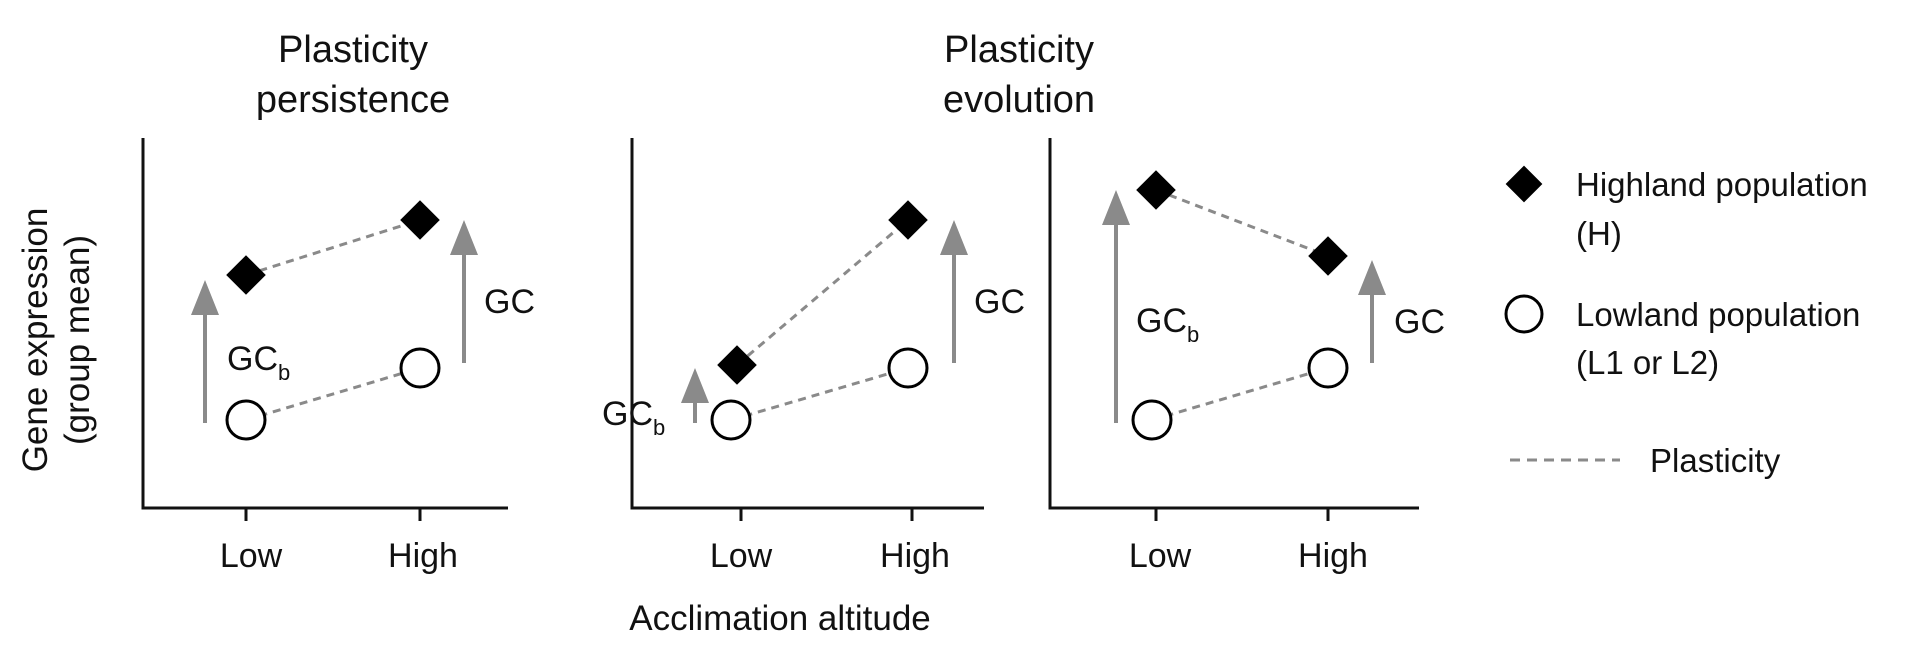 The height and width of the screenshot is (647, 1920). What do you see at coordinates (1718, 314) in the screenshot?
I see `legend-lowland-label-line1: Lowland population` at bounding box center [1718, 314].